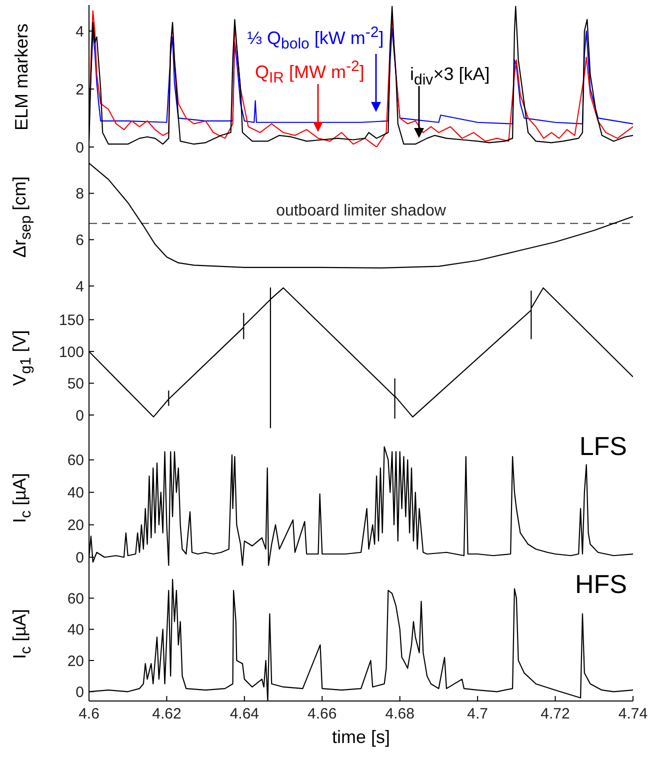  I want to click on ref-line-label: outboard limiter shadow, so click(361, 211).